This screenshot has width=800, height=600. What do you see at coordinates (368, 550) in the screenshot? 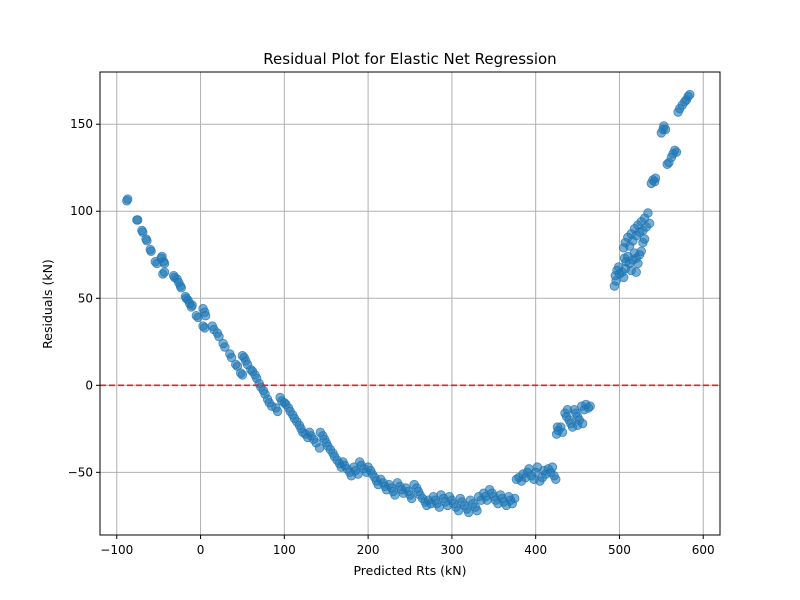
I see `x-tick-label: 200` at bounding box center [368, 550].